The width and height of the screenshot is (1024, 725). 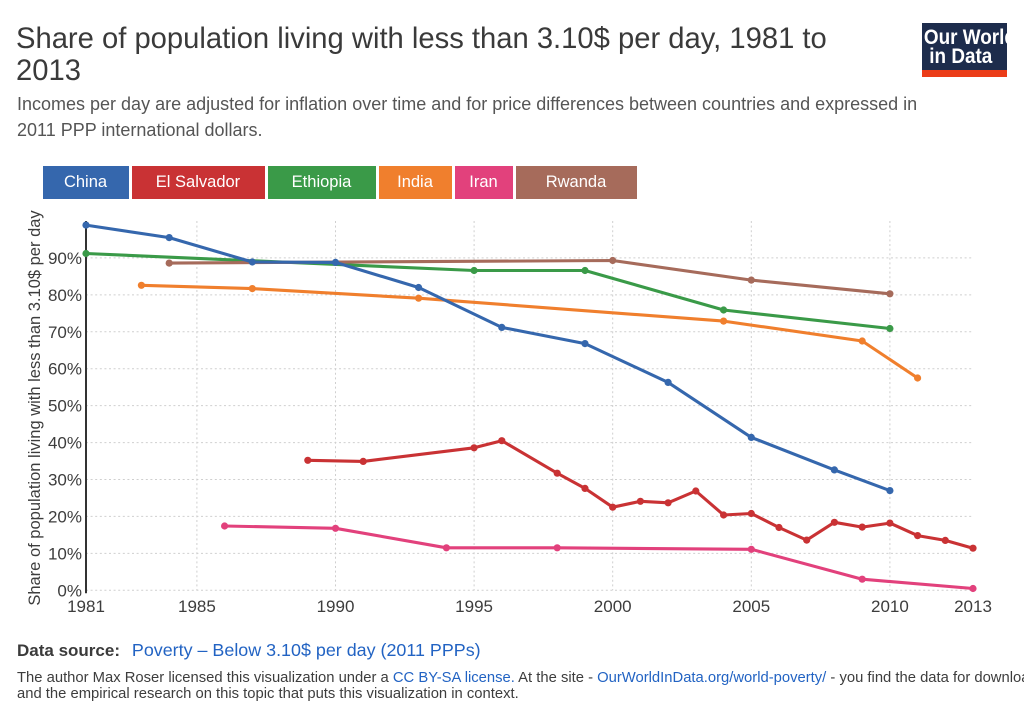 I want to click on svg-text: 40%, so click(x=65, y=443).